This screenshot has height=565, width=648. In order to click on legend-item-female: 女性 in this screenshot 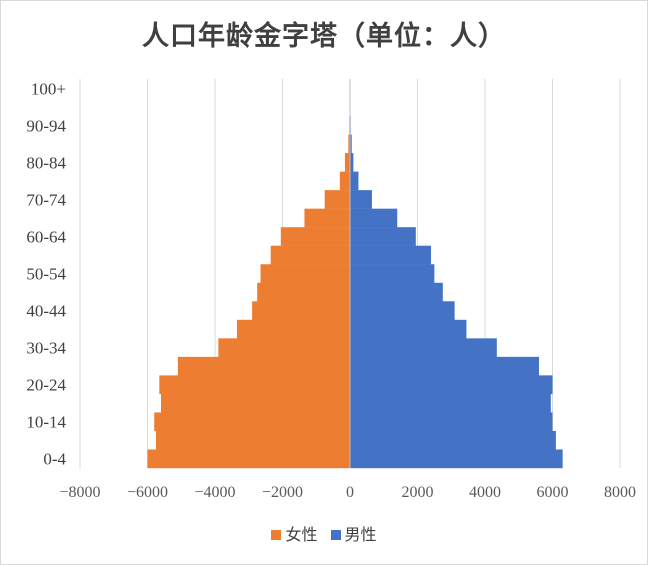, I will do `click(294, 533)`.